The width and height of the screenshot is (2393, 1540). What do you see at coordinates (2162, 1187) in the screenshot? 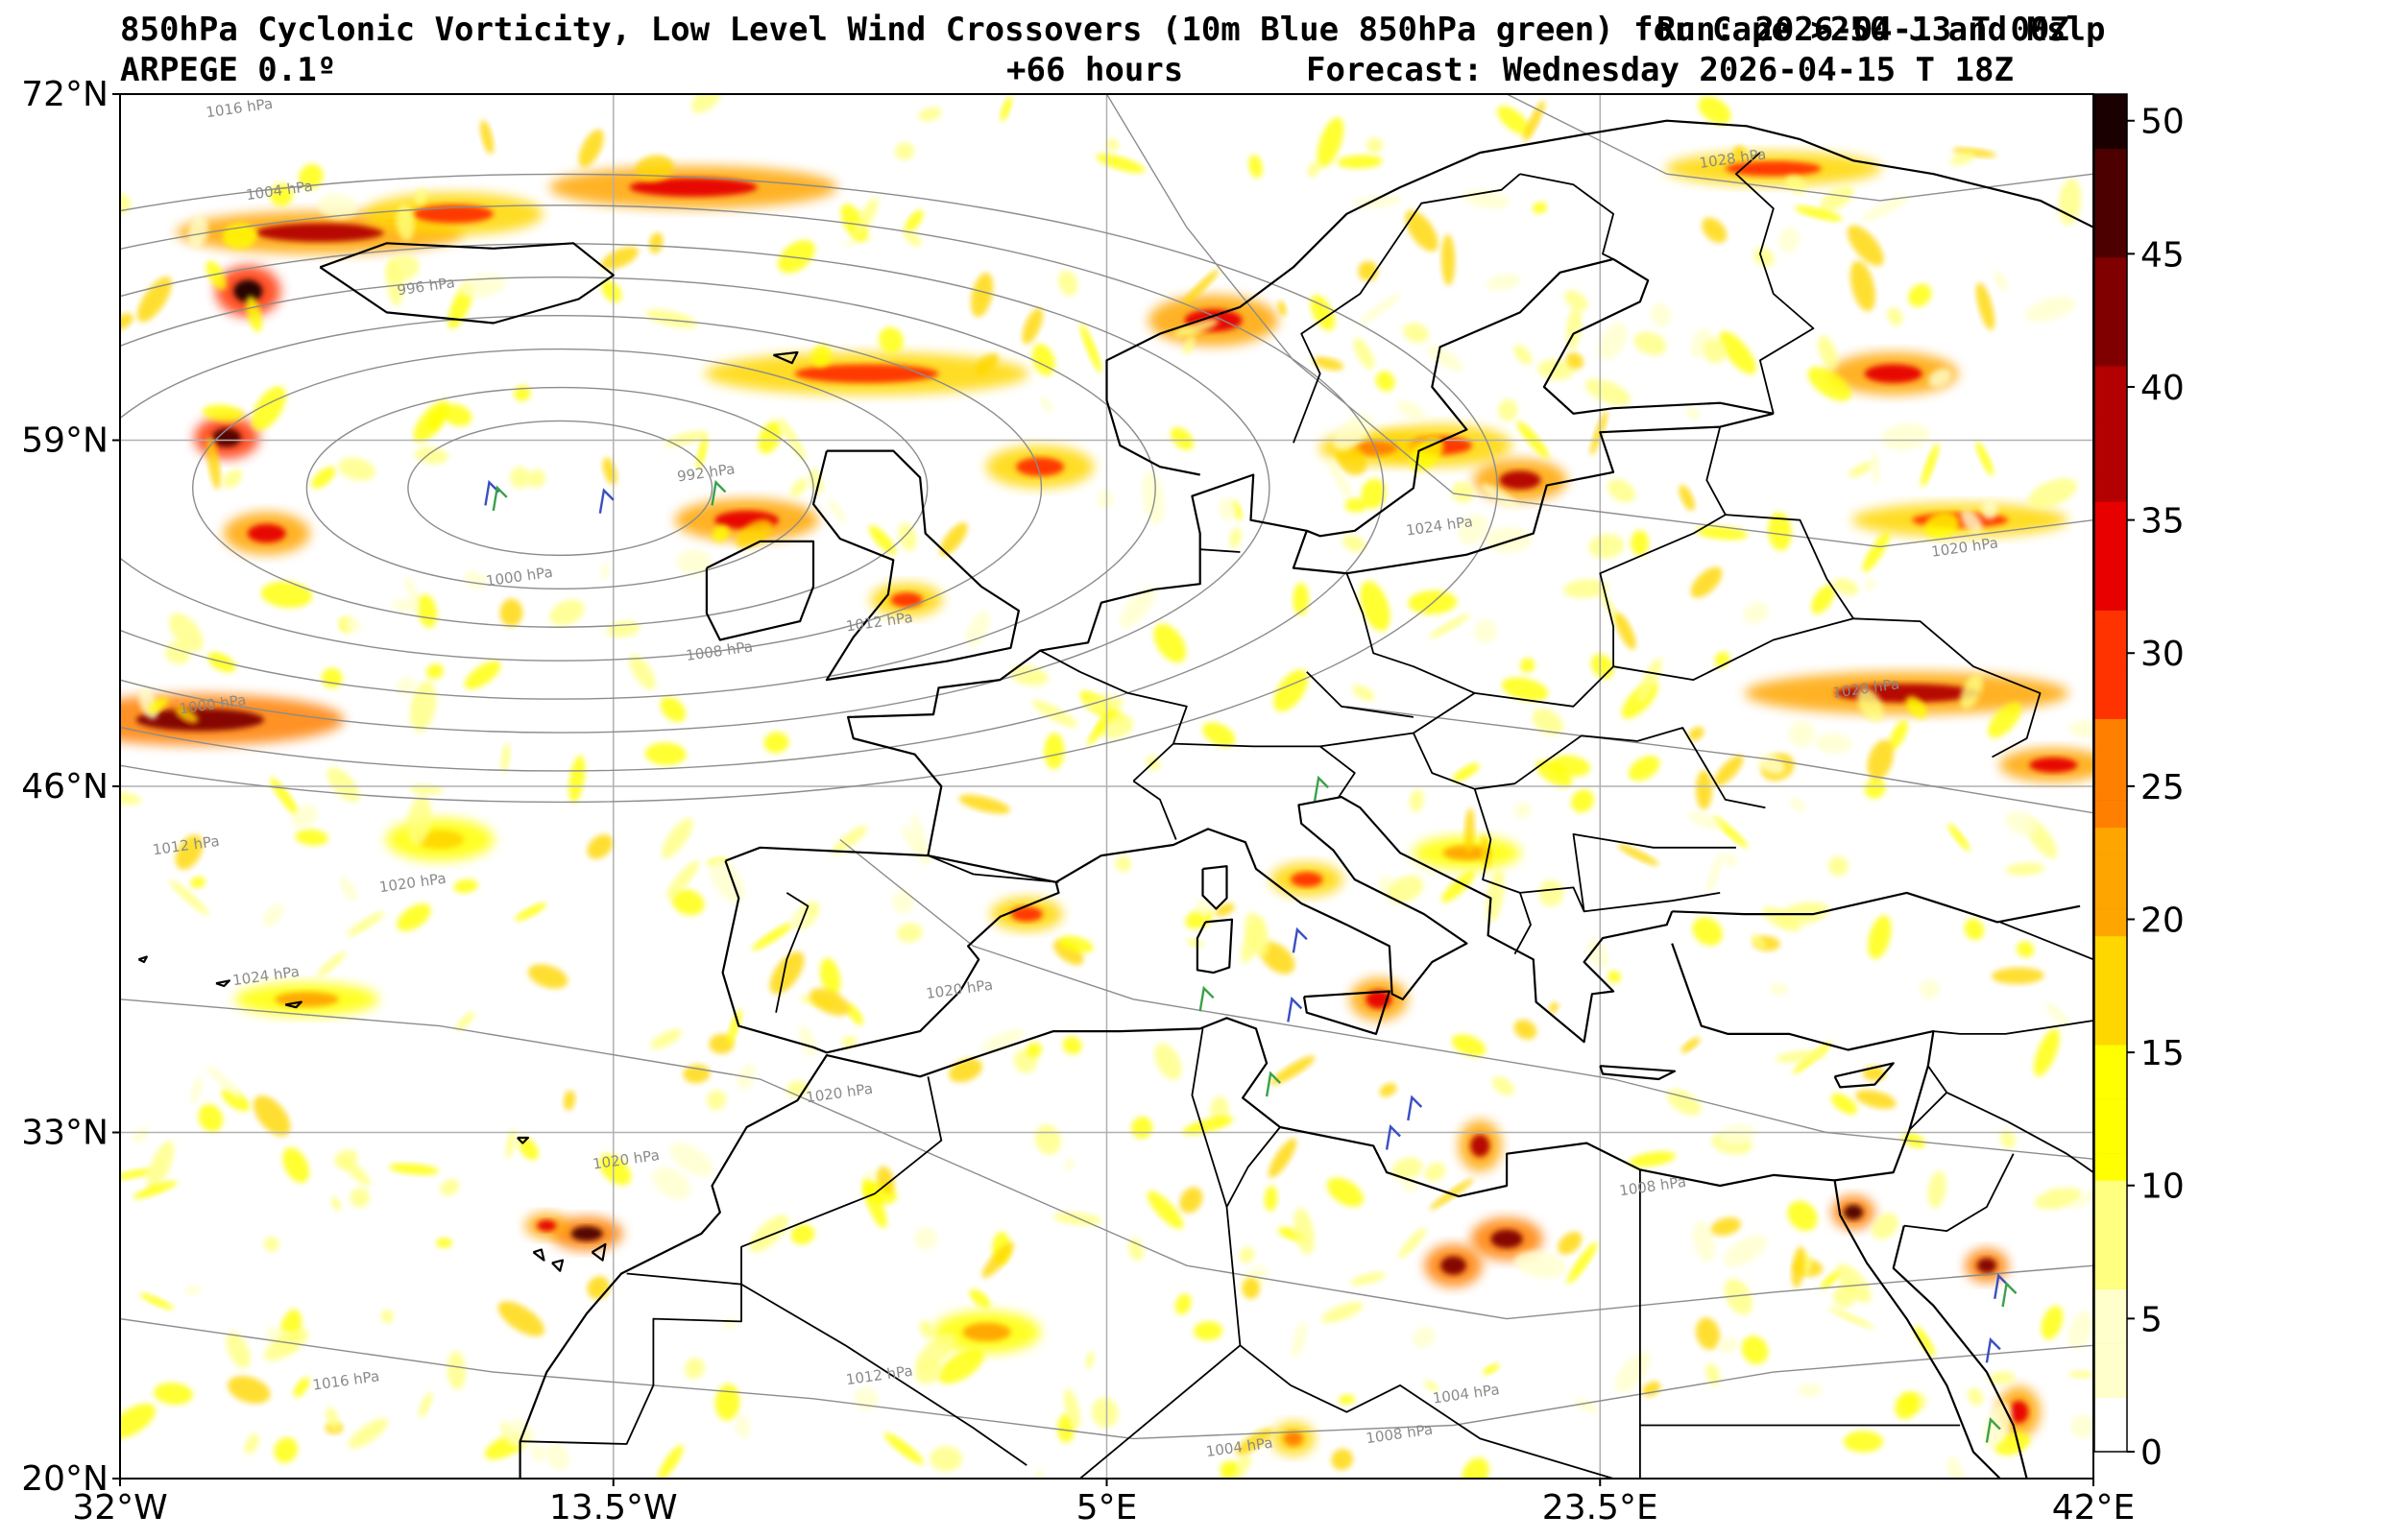
I see `colorbar-tick-label: 10` at bounding box center [2162, 1187].